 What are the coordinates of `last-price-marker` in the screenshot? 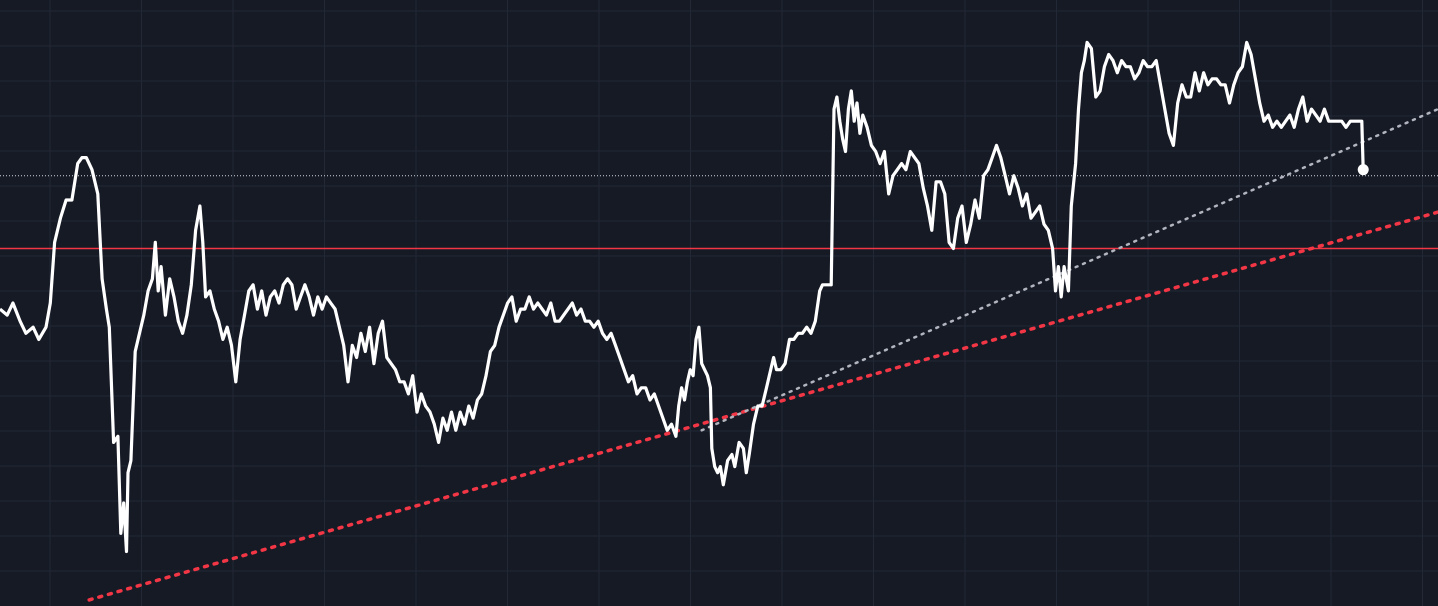 It's located at (1363, 170).